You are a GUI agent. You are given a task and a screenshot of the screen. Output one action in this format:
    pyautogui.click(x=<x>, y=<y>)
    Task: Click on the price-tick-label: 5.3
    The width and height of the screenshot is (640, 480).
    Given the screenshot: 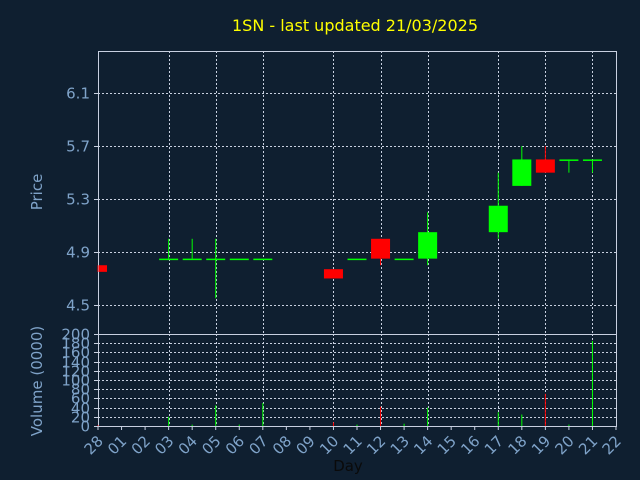 What is the action you would take?
    pyautogui.click(x=78, y=200)
    